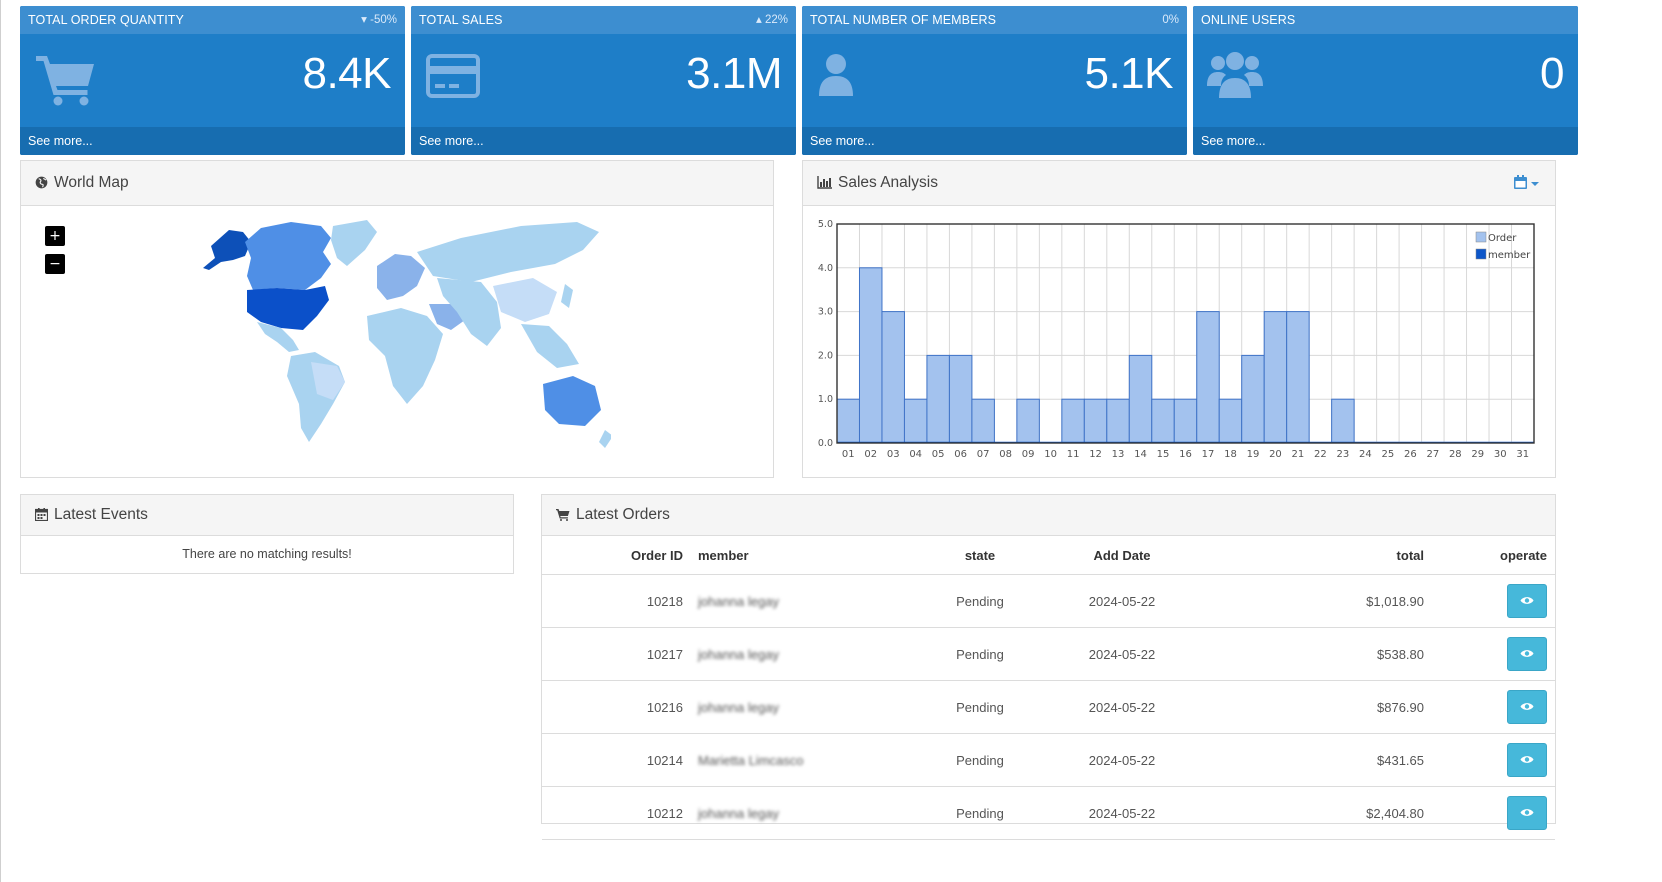 Image resolution: width=1662 pixels, height=882 pixels. What do you see at coordinates (1179, 183) in the screenshot?
I see `panel-header: Sales Analysis` at bounding box center [1179, 183].